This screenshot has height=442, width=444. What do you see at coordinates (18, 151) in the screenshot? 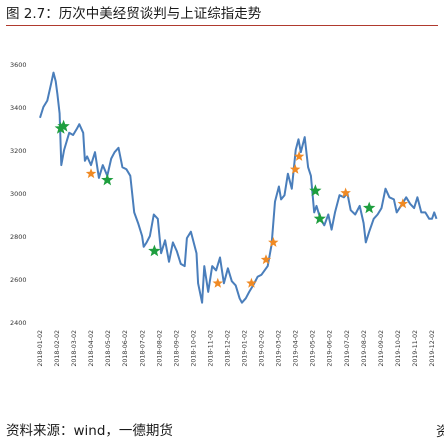
I see `y-tick-label: 3200` at bounding box center [18, 151].